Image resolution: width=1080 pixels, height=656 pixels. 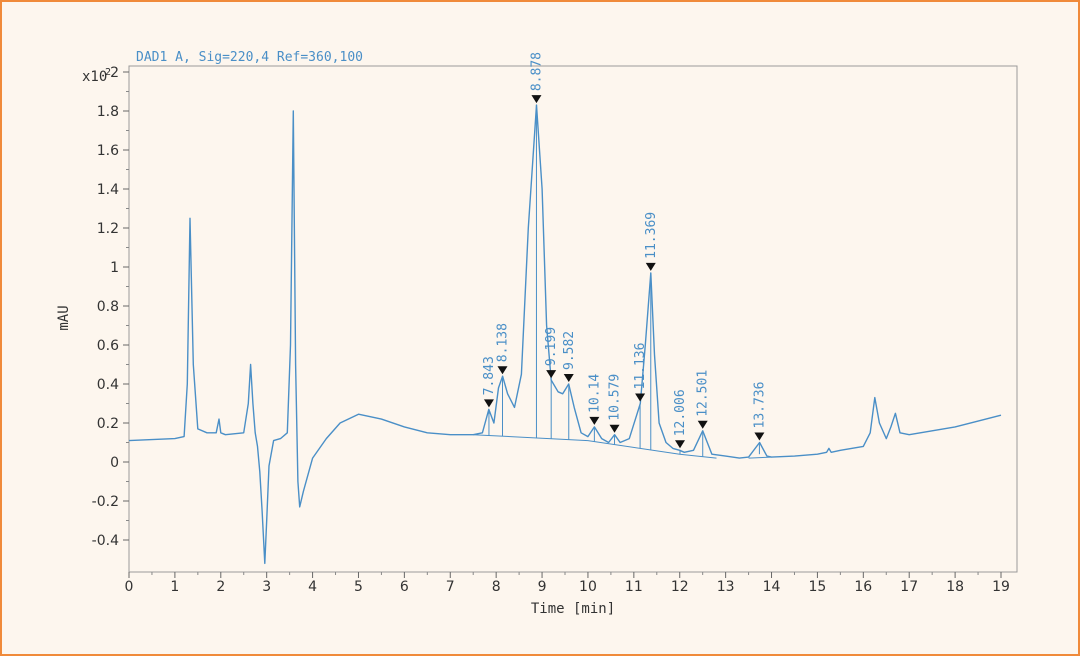 What do you see at coordinates (680, 412) in the screenshot?
I see `peak-label: 12.006` at bounding box center [680, 412].